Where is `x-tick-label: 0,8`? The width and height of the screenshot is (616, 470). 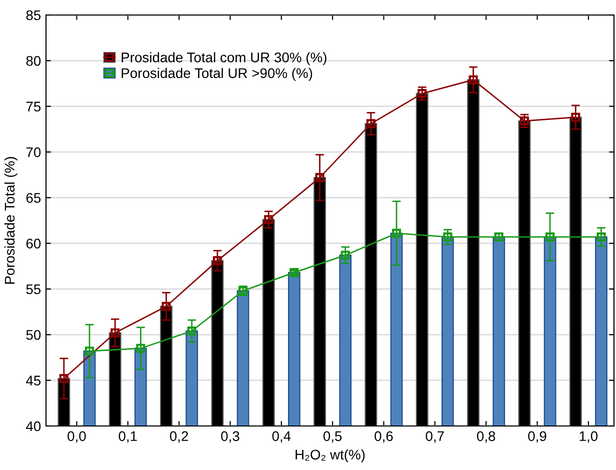
x-tick-label: 0,8 is located at coordinates (486, 437).